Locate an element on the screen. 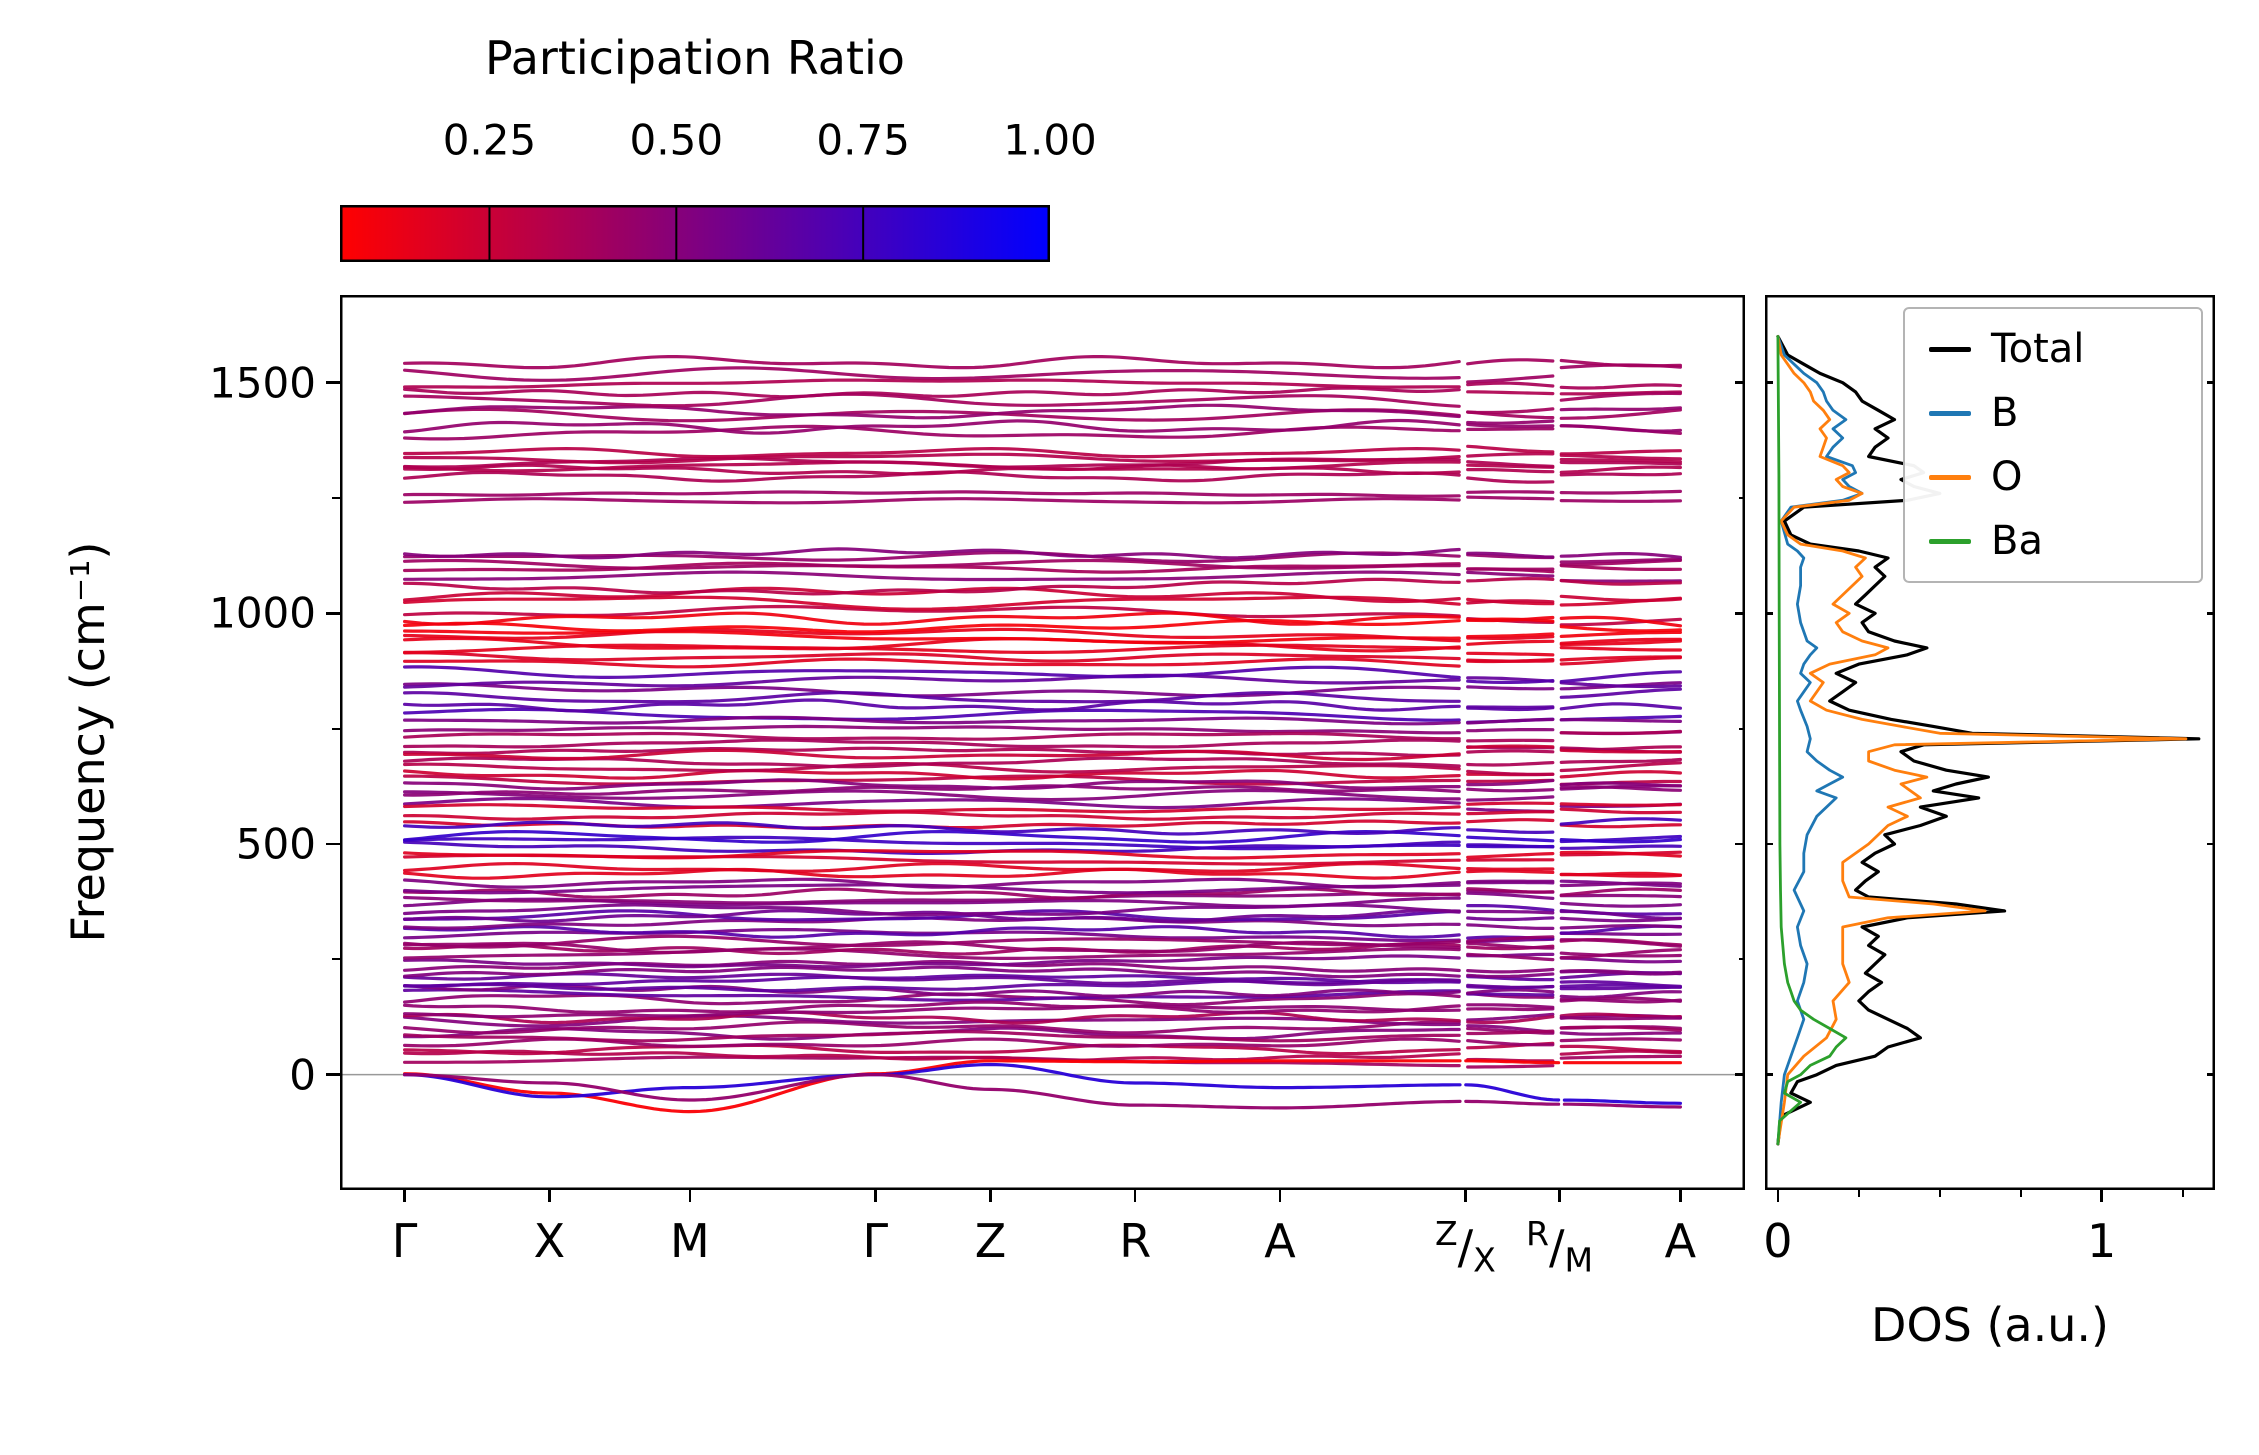 This screenshot has height=1455, width=2259. colorbar-tick-label: 0.75 is located at coordinates (863, 140).